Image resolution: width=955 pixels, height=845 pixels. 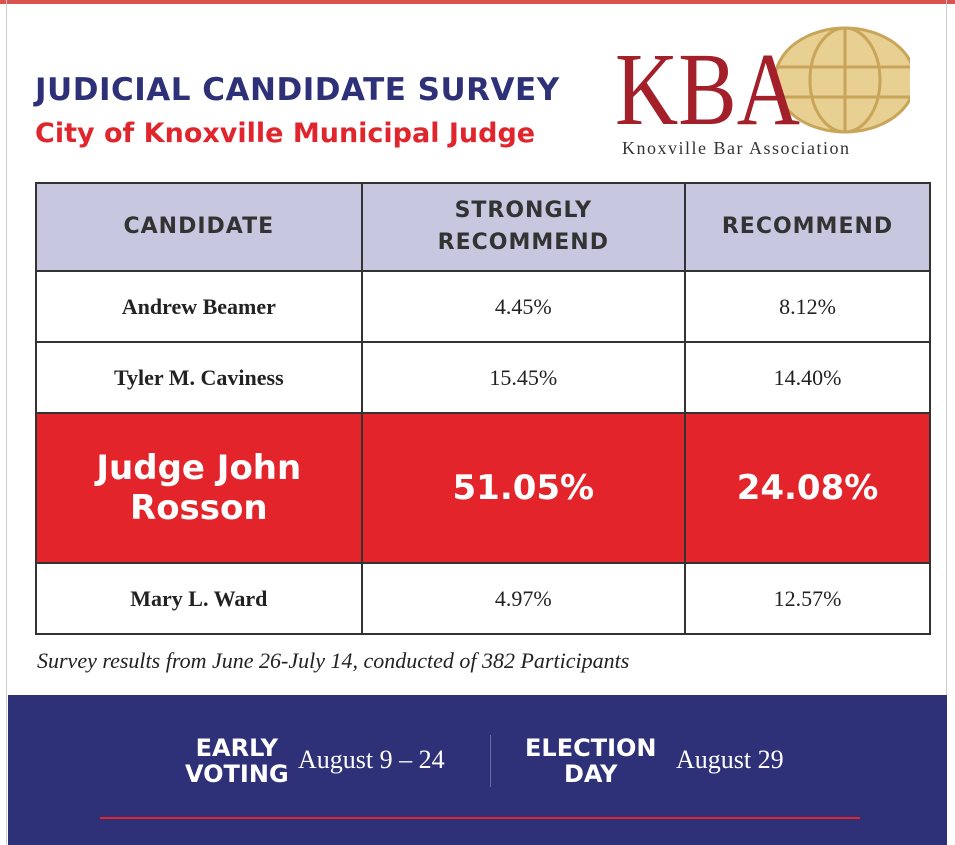 What do you see at coordinates (199, 227) in the screenshot?
I see `column-header: CANDIDATE` at bounding box center [199, 227].